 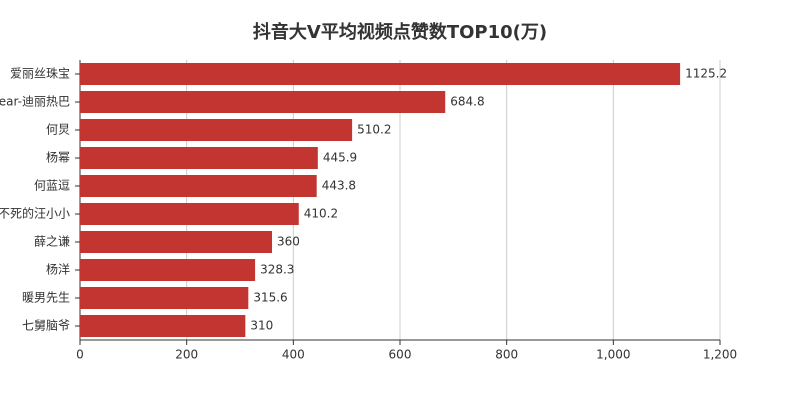 I want to click on y-tick-label: 爱丽丝珠宝, so click(x=40, y=74).